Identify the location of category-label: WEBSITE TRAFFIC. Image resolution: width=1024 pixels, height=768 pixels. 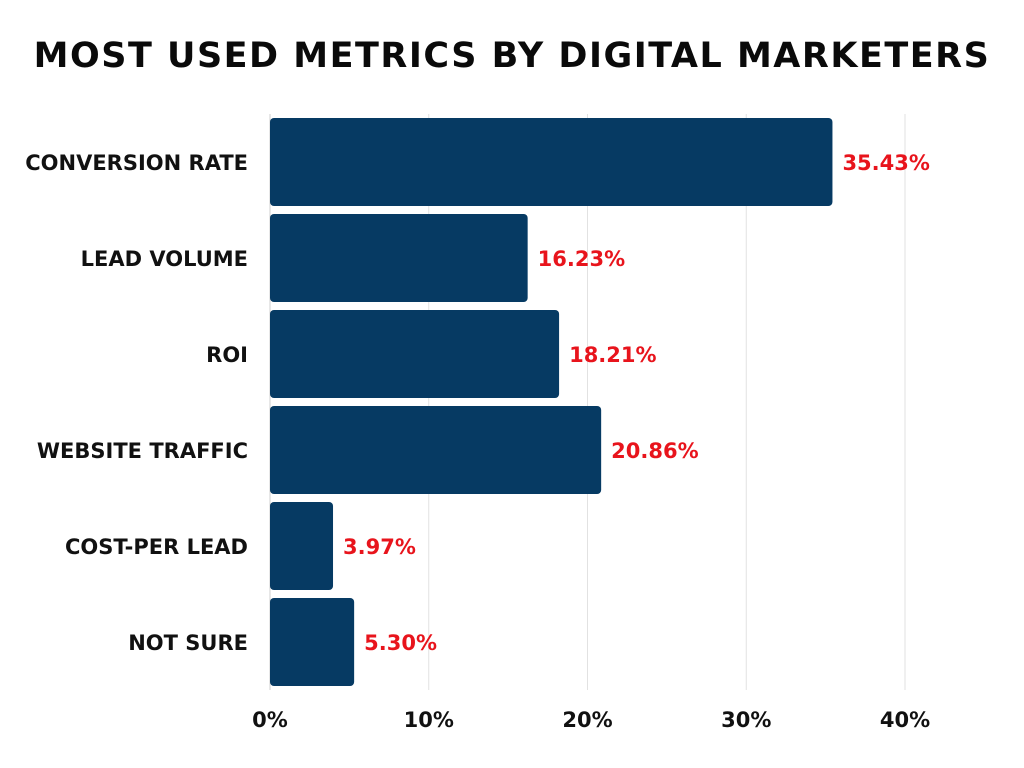
(142, 451).